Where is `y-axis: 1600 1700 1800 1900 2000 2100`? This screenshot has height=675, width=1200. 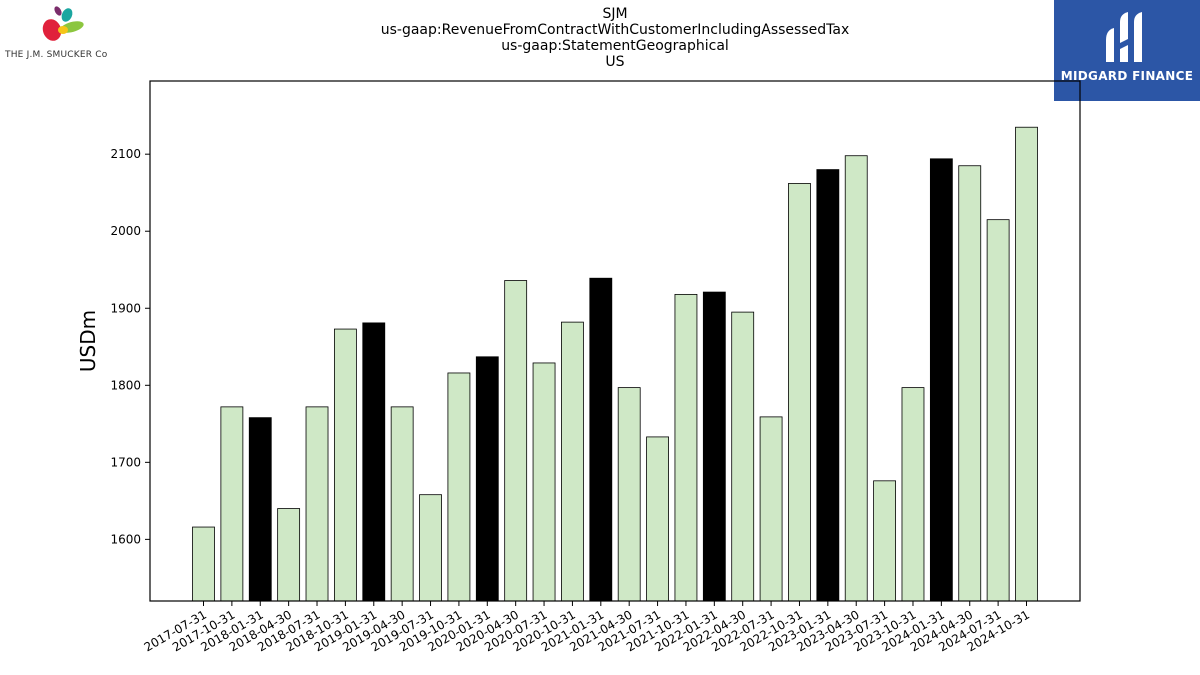
y-axis: 1600 1700 1800 1900 2000 2100 is located at coordinates (130, 346).